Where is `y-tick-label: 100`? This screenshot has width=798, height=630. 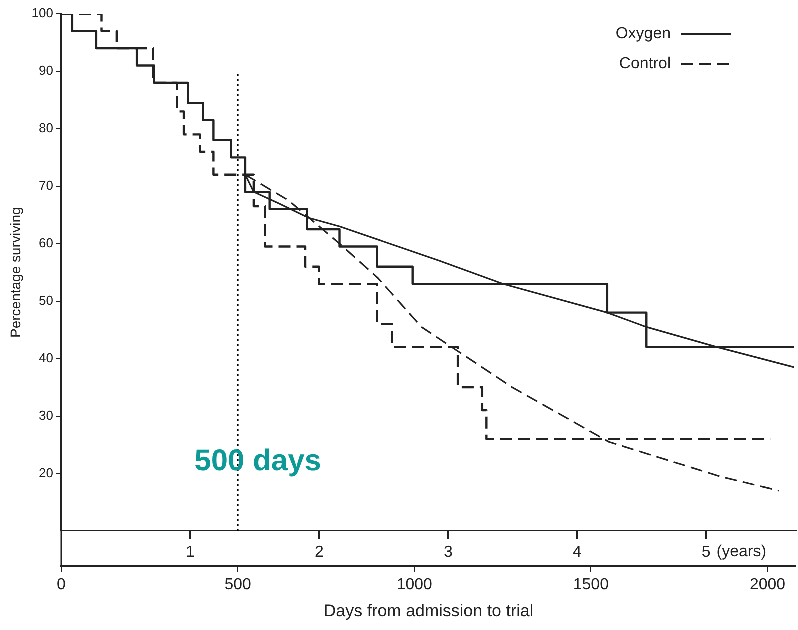 y-tick-label: 100 is located at coordinates (43, 13).